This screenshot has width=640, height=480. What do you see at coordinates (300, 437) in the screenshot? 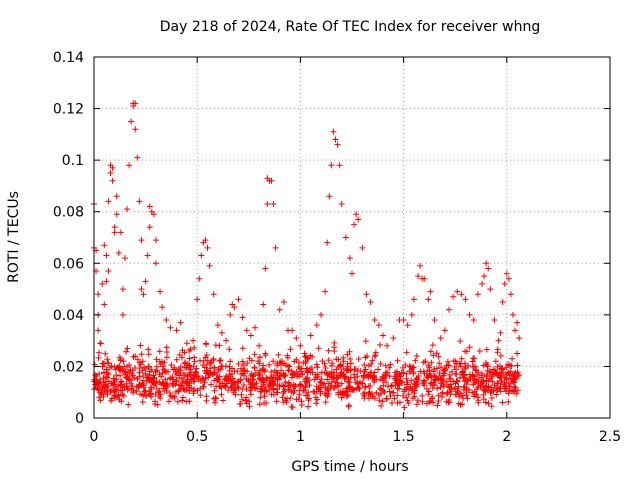
I see `x-tick-label: 1` at bounding box center [300, 437].